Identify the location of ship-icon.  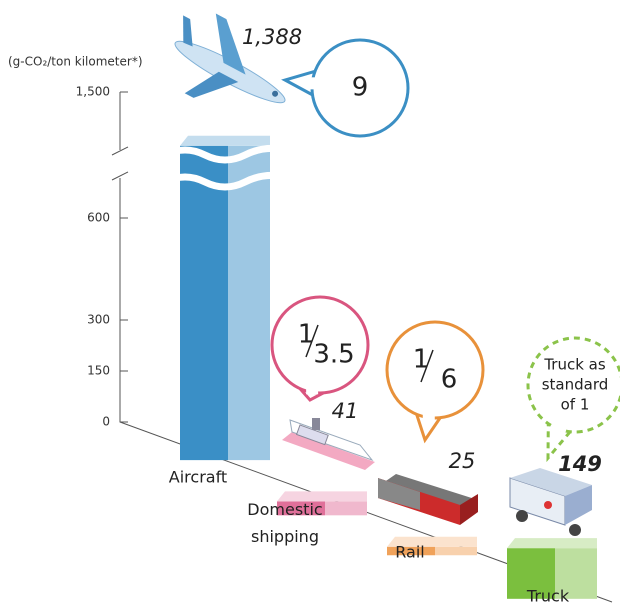
(328, 444).